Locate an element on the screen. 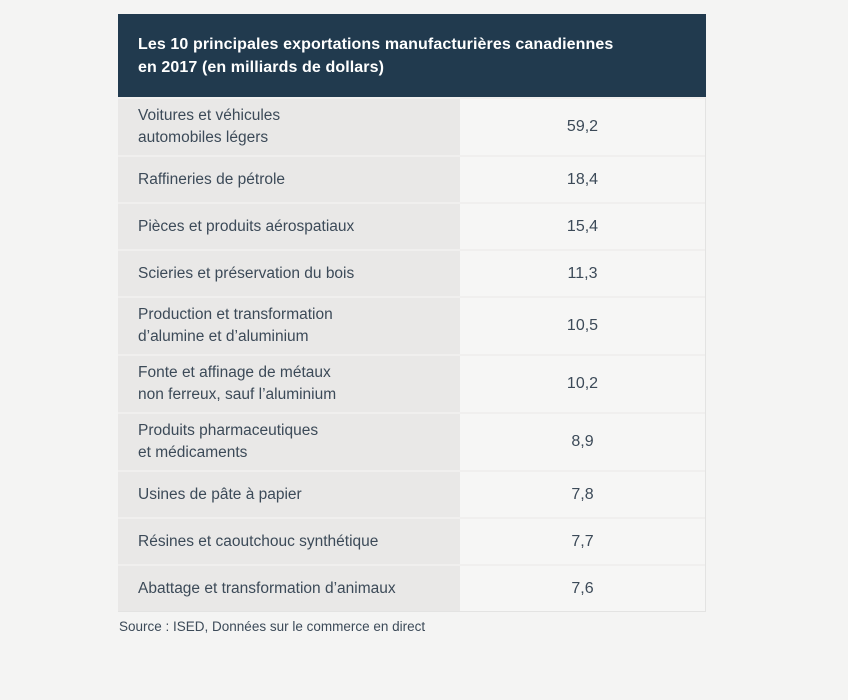  row-value: 11,3 is located at coordinates (582, 273).